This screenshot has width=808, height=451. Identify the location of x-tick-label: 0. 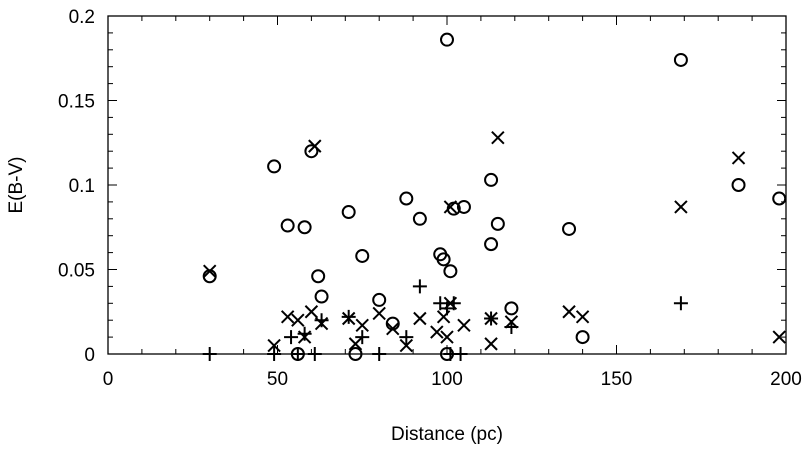
(108, 379).